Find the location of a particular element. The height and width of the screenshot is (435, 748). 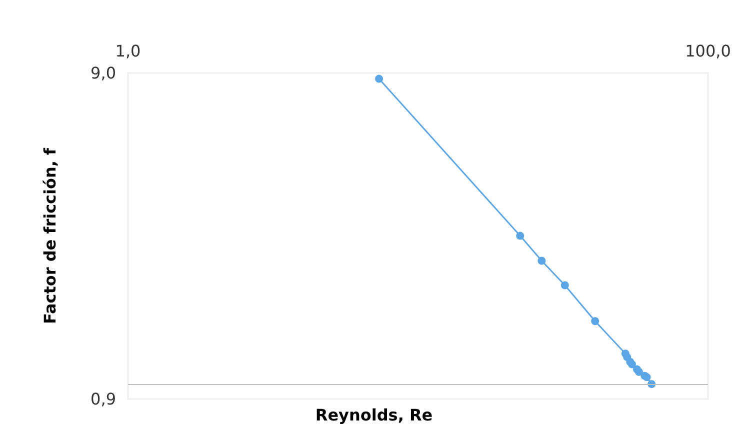

x-tick-label: 1,0 is located at coordinates (128, 51).